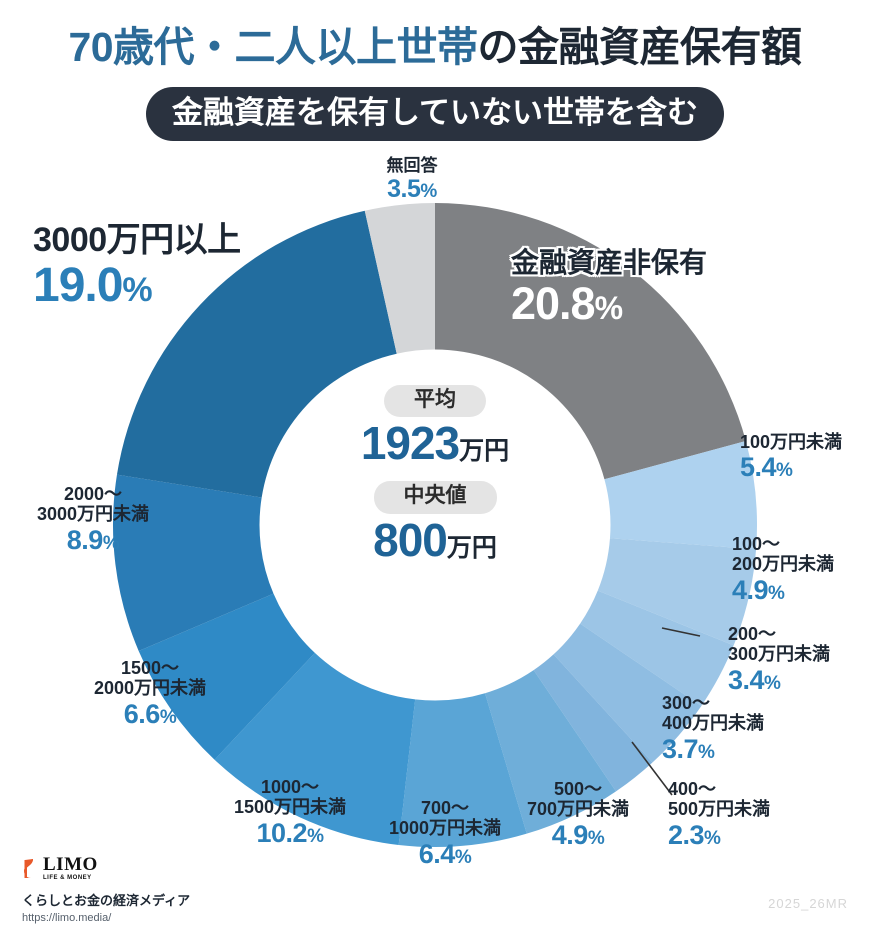  I want to click on label-400-500-pct: 2.3%, so click(694, 834).